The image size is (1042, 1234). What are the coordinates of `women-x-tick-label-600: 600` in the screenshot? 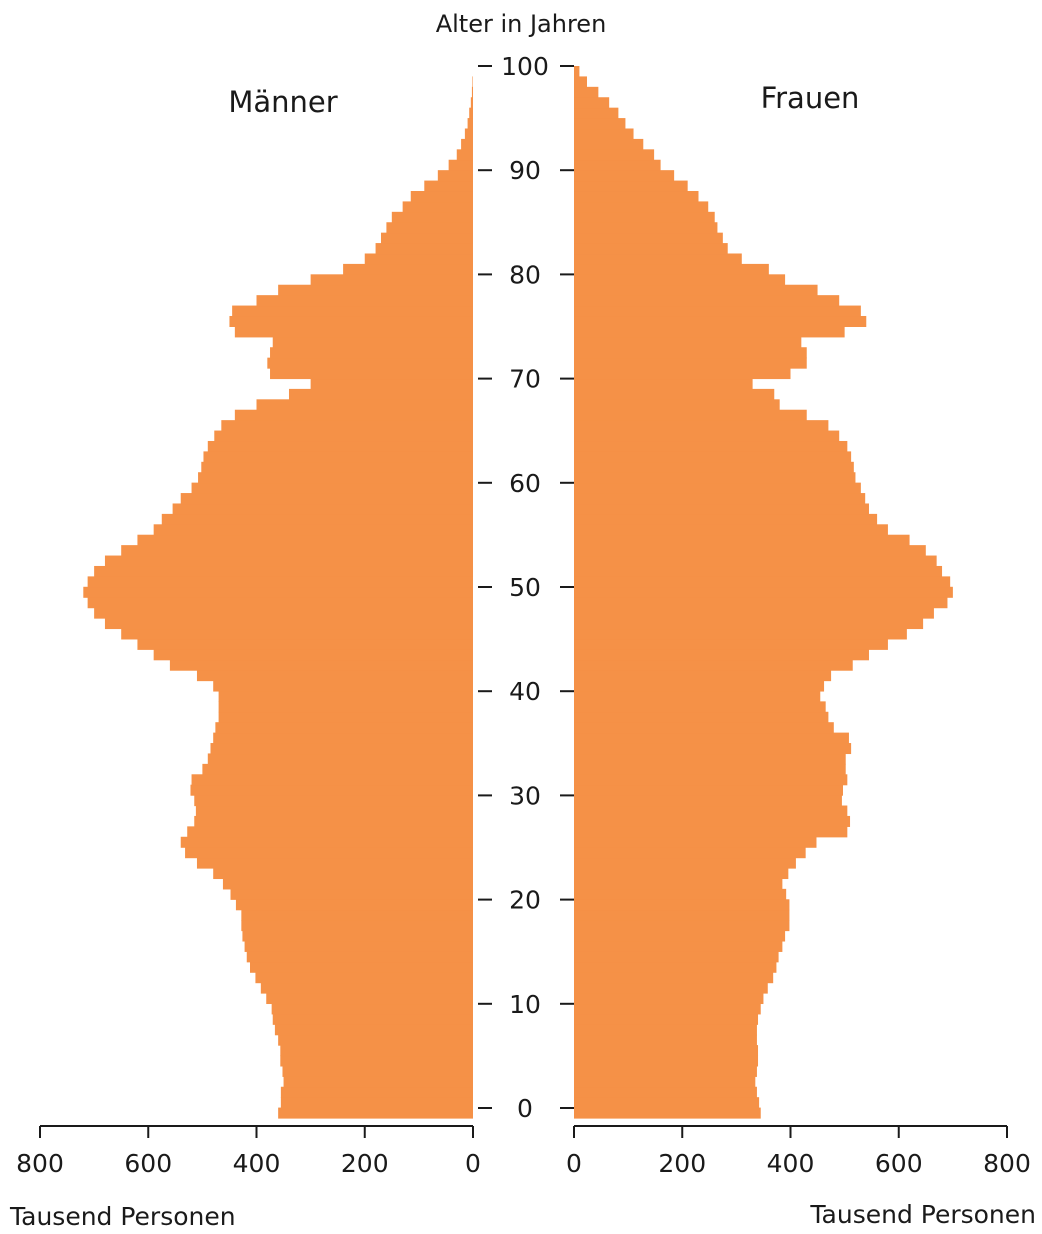 It's located at (899, 1163).